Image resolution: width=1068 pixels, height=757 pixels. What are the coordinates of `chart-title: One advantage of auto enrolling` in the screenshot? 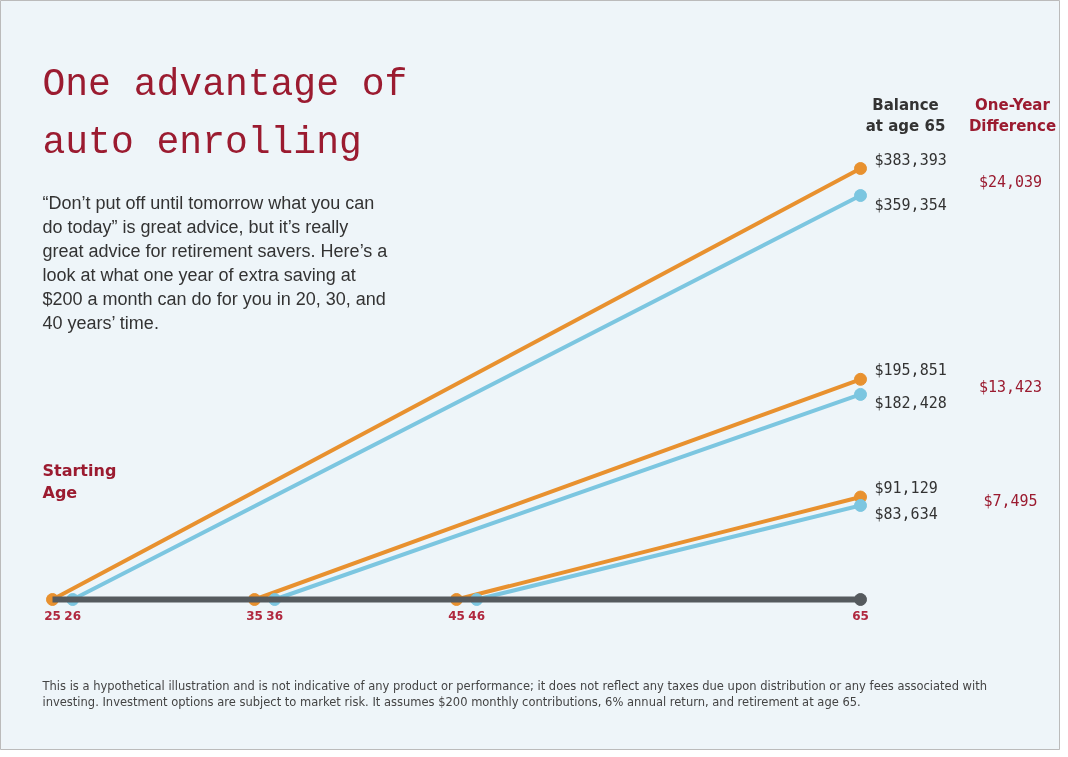 It's located at (225, 113).